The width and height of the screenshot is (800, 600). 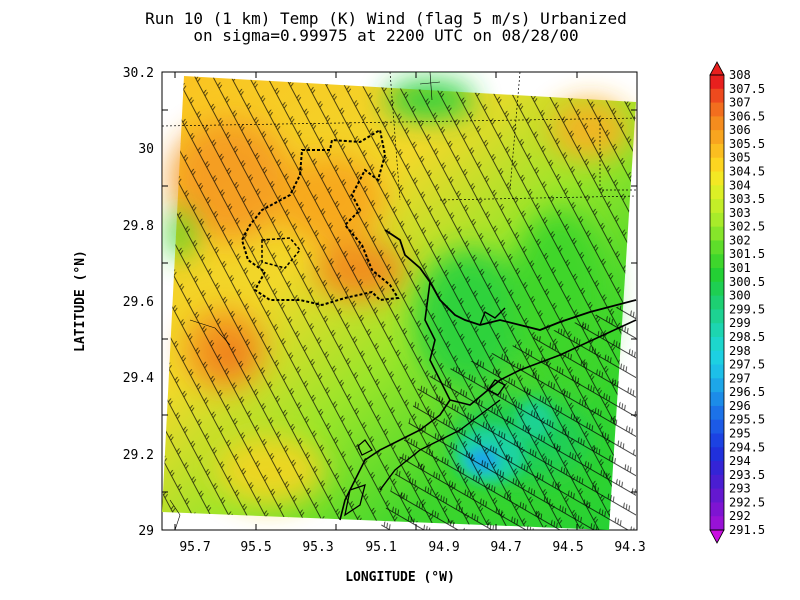 I want to click on coastline, so click(x=510, y=280).